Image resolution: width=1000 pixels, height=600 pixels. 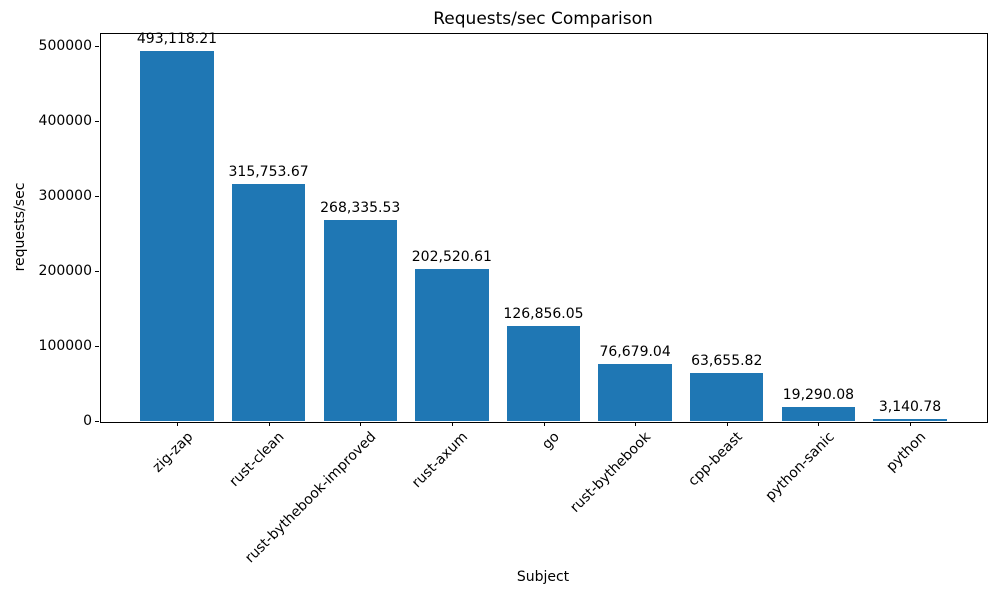 I want to click on y-axis-label: requests/sec, so click(x=20, y=227).